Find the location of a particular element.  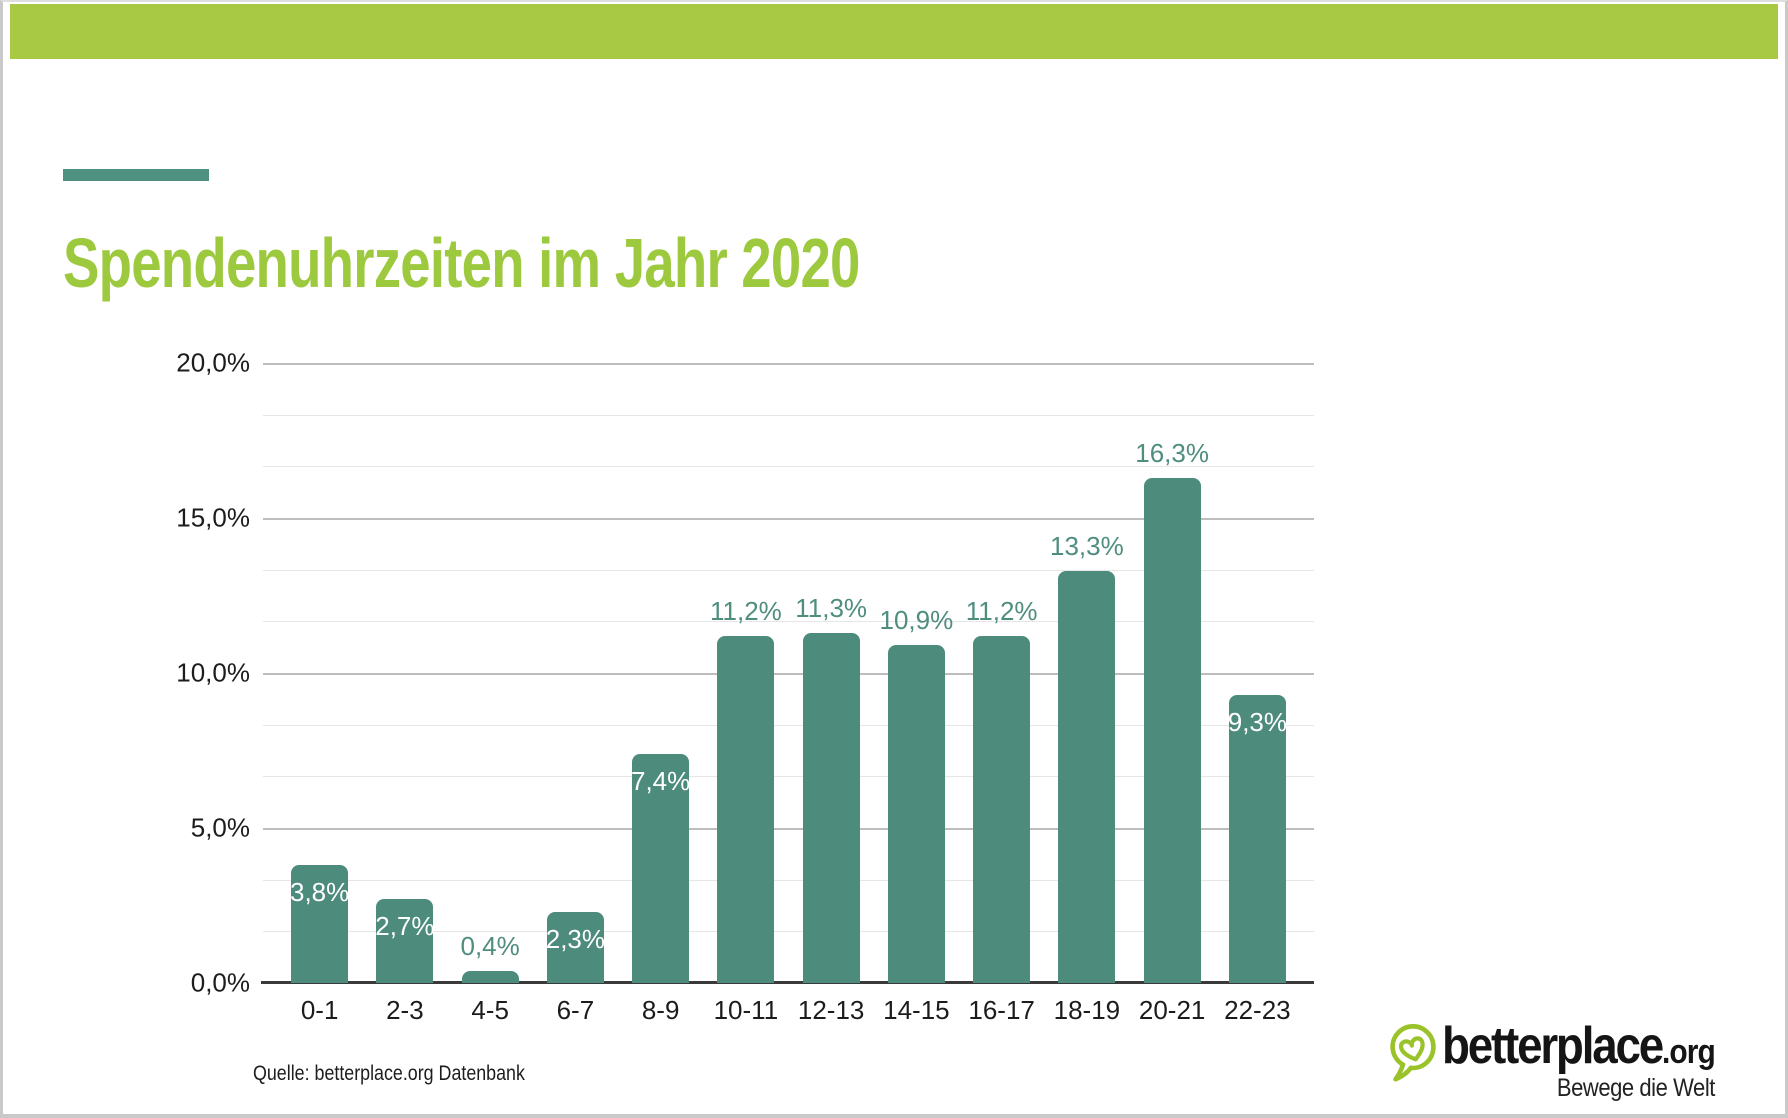

bar-value-label: 2,7% is located at coordinates (405, 926).